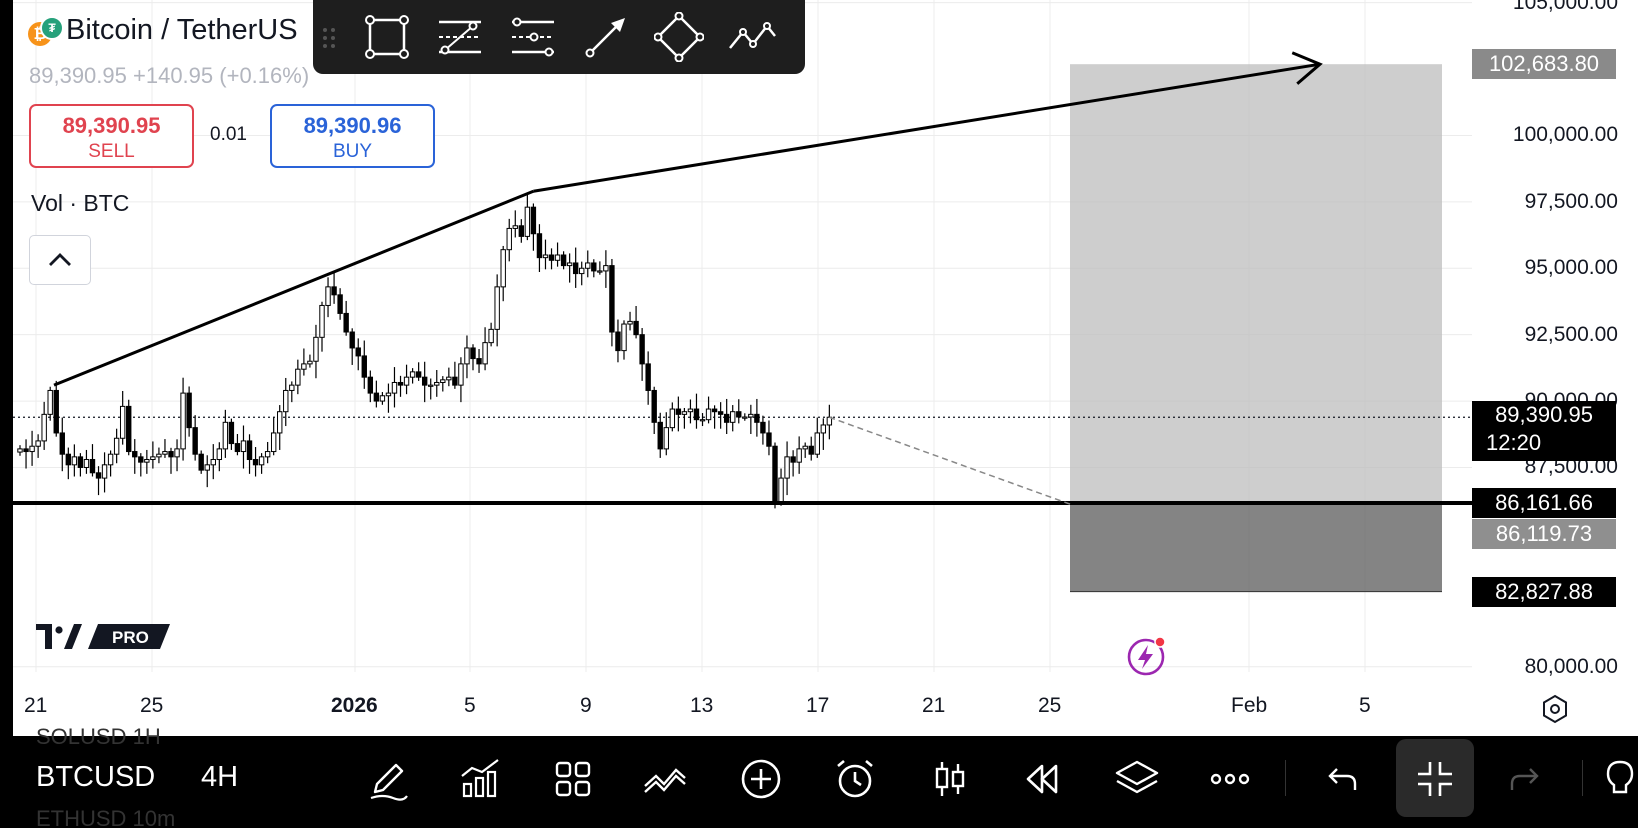  Describe the element at coordinates (96, 777) in the screenshot. I see `symbol-selector: BTCUSD` at that location.